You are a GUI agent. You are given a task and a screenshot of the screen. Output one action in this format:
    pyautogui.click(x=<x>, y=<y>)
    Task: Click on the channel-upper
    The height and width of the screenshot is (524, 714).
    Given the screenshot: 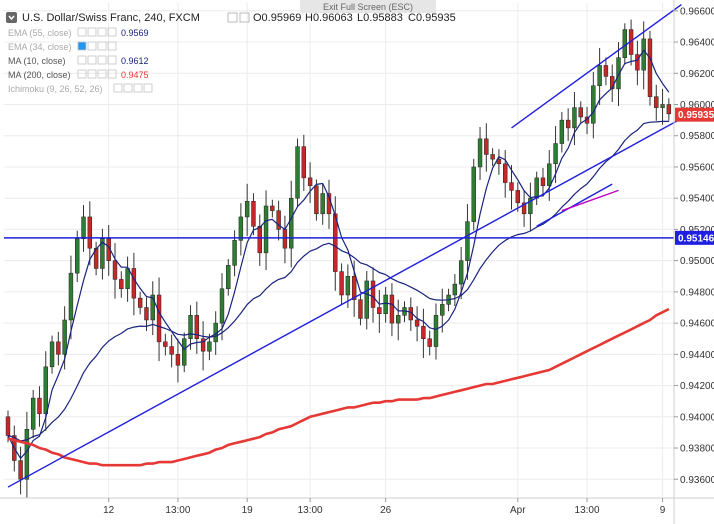 What is the action you would take?
    pyautogui.click(x=596, y=66)
    